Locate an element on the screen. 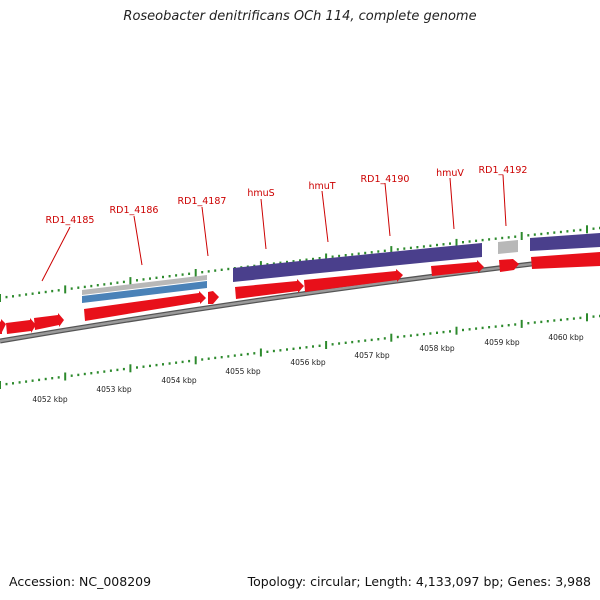 The height and width of the screenshot is (600, 600). kbp-label: 4059 kbp is located at coordinates (502, 342).